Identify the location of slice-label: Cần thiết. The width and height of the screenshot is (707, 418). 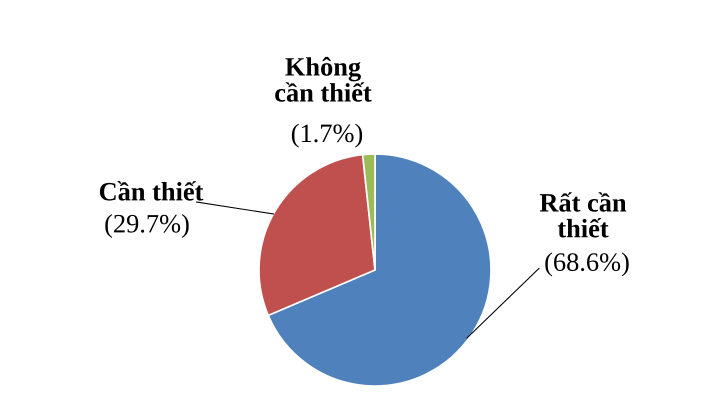
(152, 191).